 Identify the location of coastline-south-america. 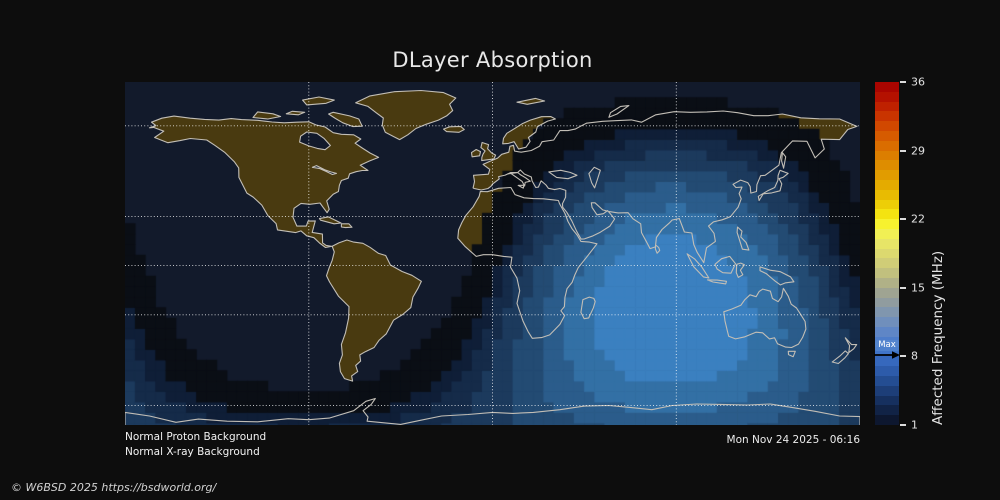
(373, 310).